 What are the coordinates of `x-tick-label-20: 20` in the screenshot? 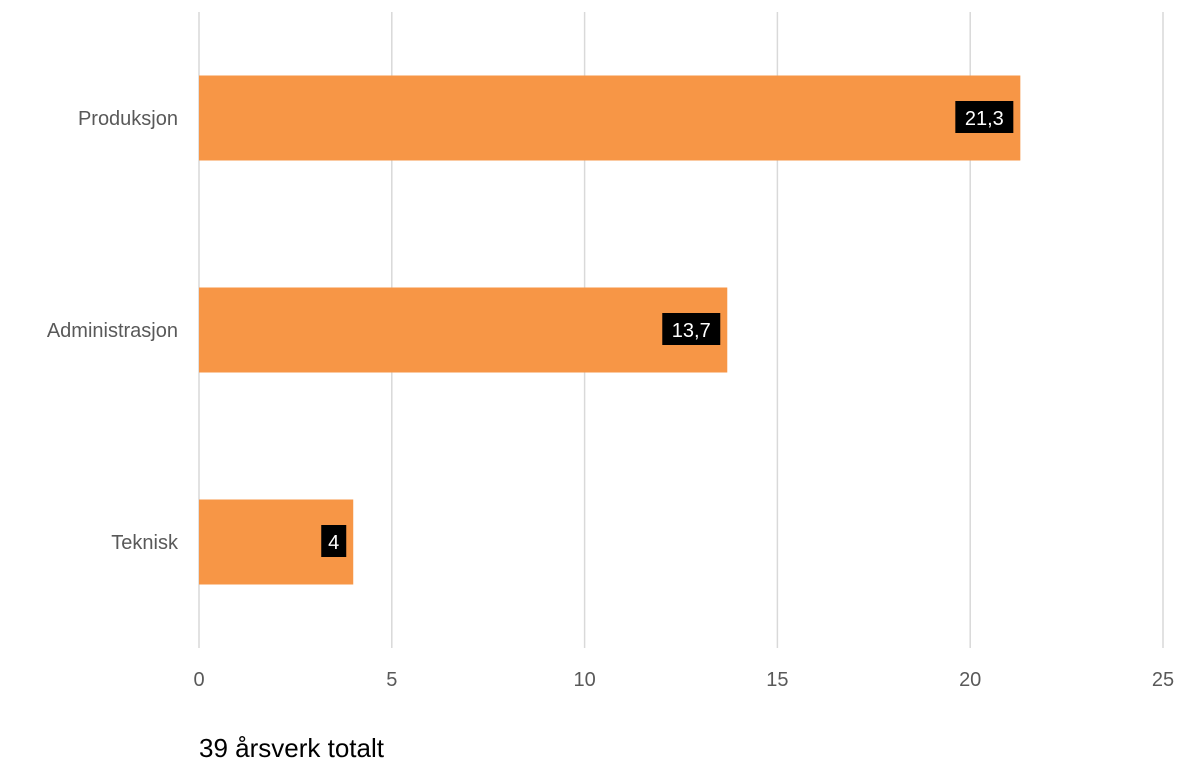 It's located at (970, 680).